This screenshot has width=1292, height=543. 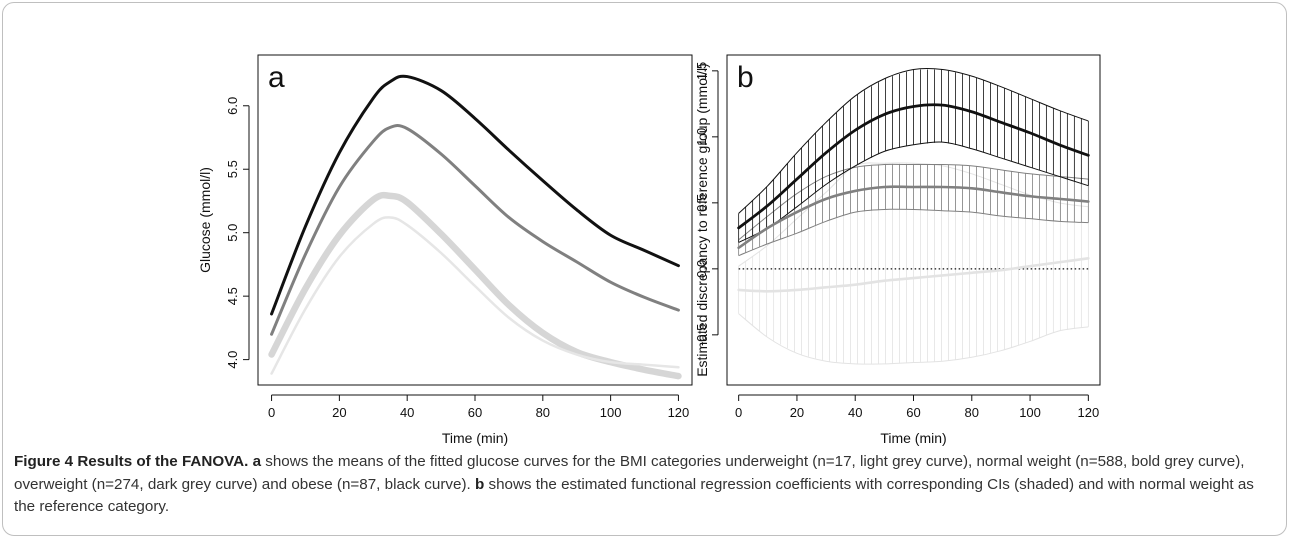 What do you see at coordinates (701, 203) in the screenshot?
I see `y-tick-label: 0.5` at bounding box center [701, 203].